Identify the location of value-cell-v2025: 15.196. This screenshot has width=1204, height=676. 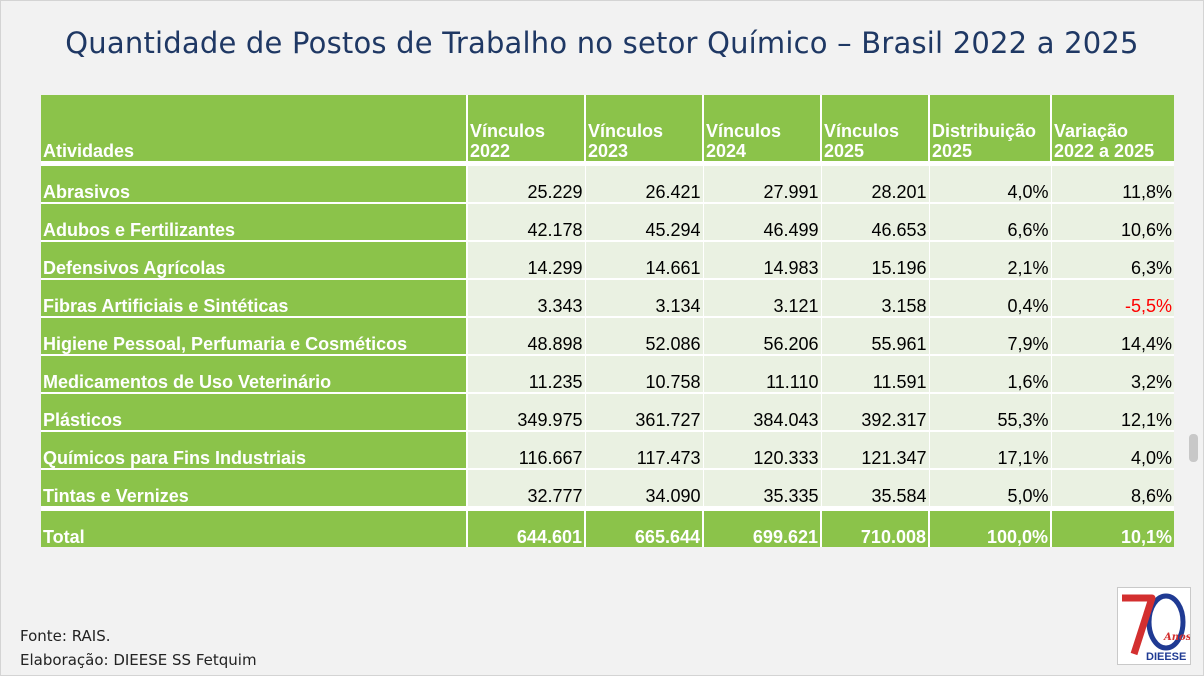
(875, 260).